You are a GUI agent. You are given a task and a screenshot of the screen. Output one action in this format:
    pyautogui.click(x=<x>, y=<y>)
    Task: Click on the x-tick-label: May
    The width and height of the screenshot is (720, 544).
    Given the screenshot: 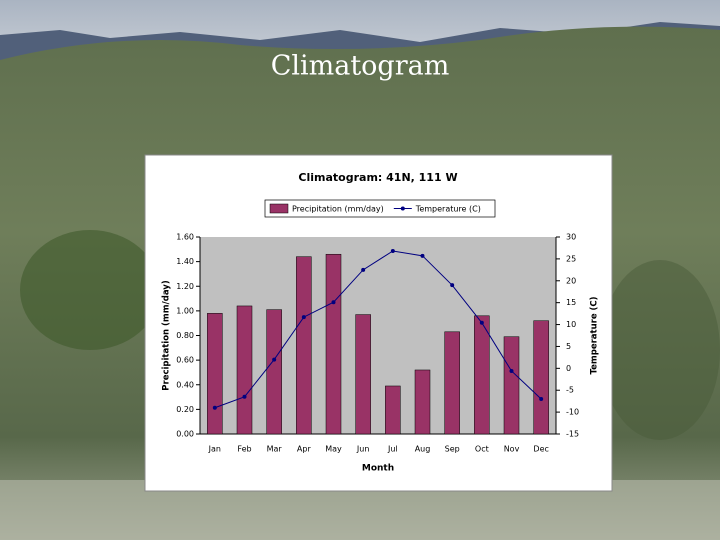 What is the action you would take?
    pyautogui.click(x=333, y=449)
    